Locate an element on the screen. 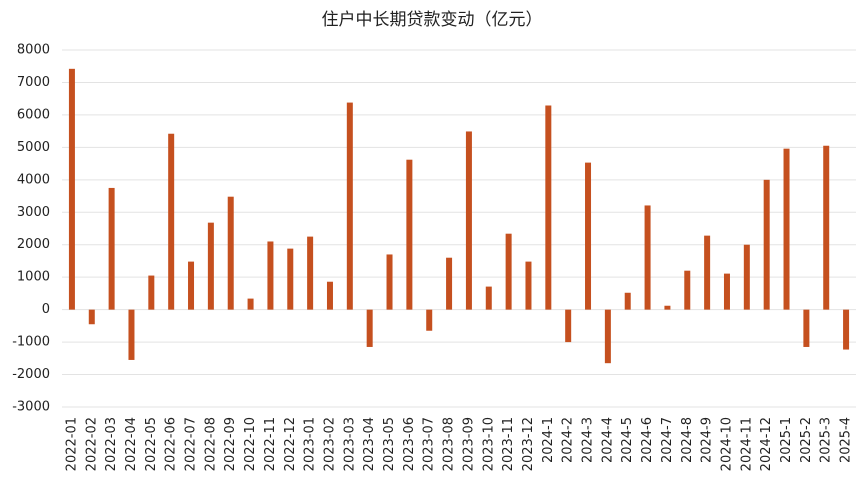 The image size is (865, 487). x-tick-label: 2023-10 is located at coordinates (488, 444).